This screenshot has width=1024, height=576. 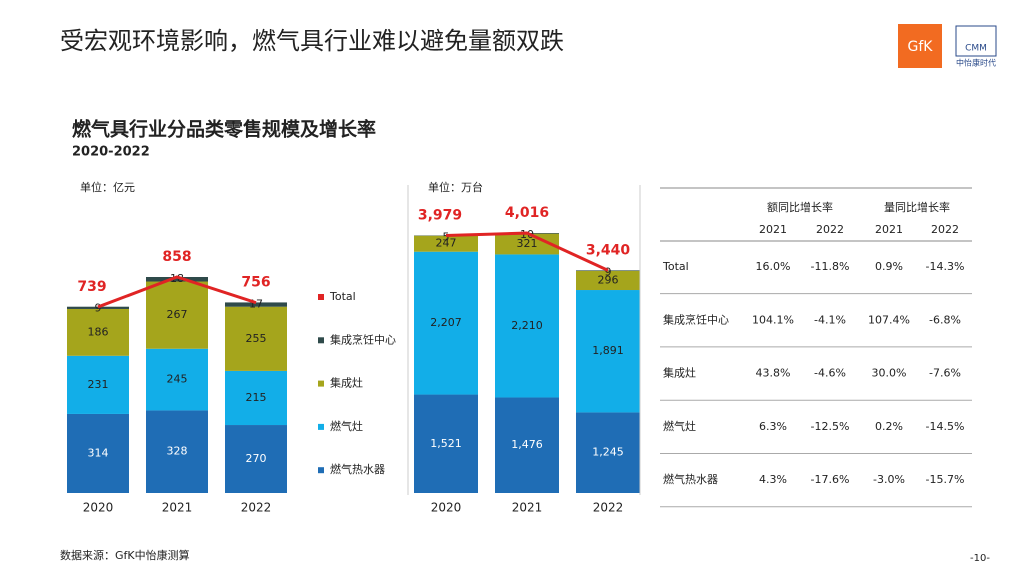 What do you see at coordinates (224, 129) in the screenshot?
I see `heading: 燃气具行业分品类零售规模及增长率` at bounding box center [224, 129].